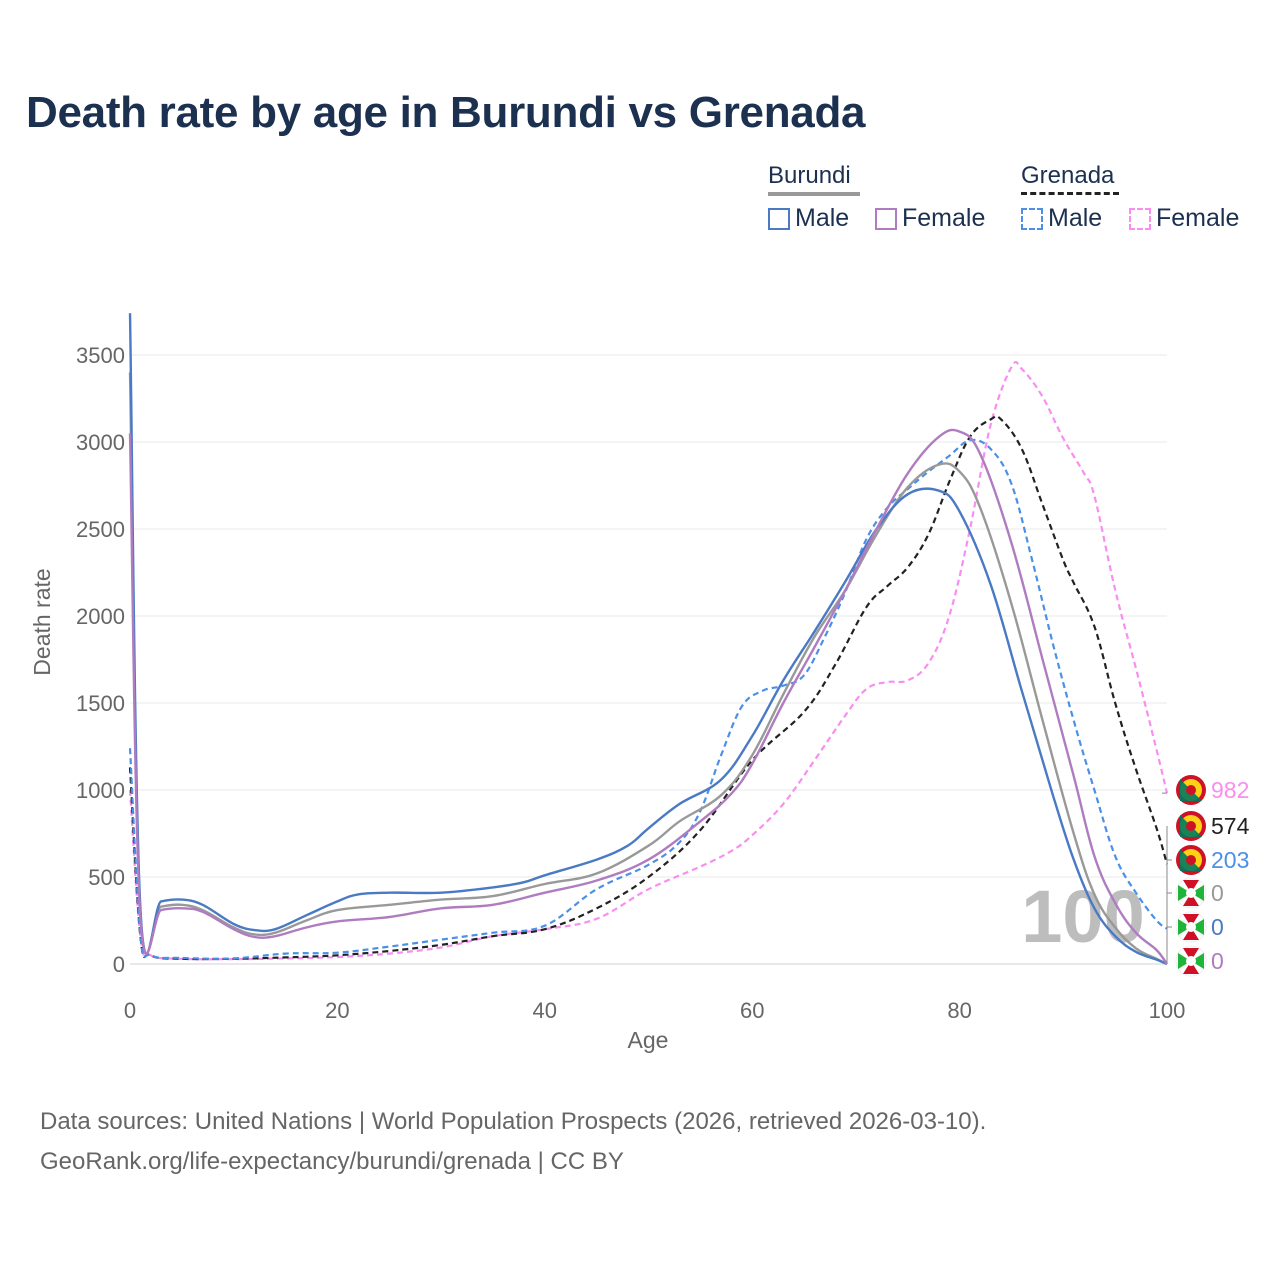 Image resolution: width=1280 pixels, height=1280 pixels. I want to click on x-tick-label: 0, so click(130, 1010).